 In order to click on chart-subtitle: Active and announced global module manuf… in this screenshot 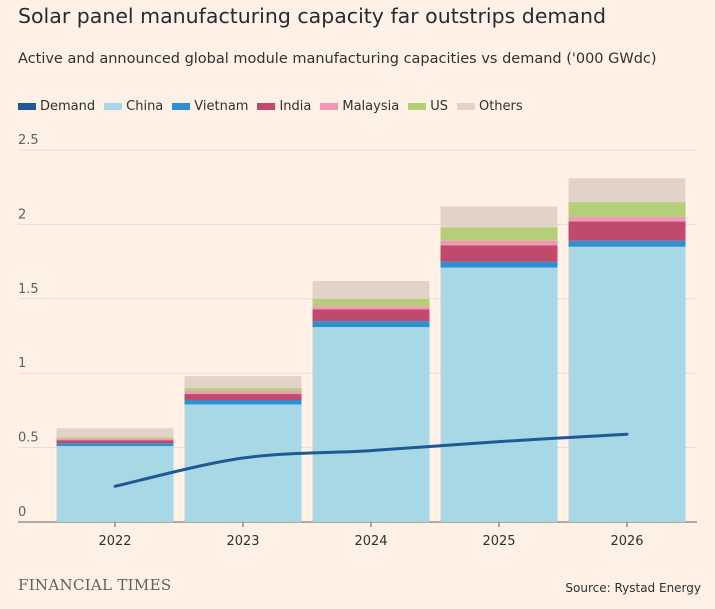, I will do `click(337, 59)`.